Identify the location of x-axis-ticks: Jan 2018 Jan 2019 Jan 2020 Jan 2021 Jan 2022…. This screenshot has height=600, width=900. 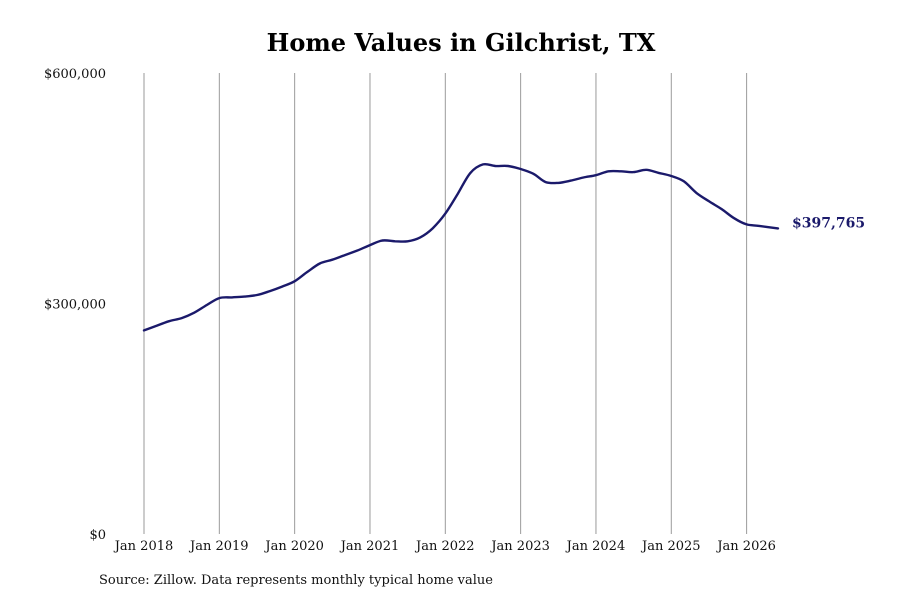
(444, 546).